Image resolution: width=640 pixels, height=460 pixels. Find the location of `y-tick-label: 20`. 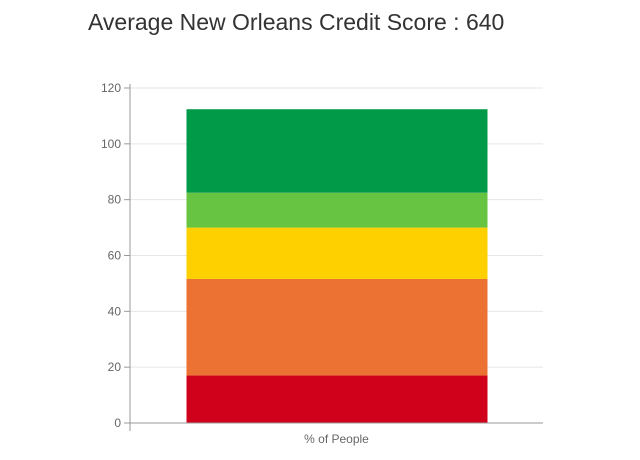

y-tick-label: 20 is located at coordinates (115, 367).